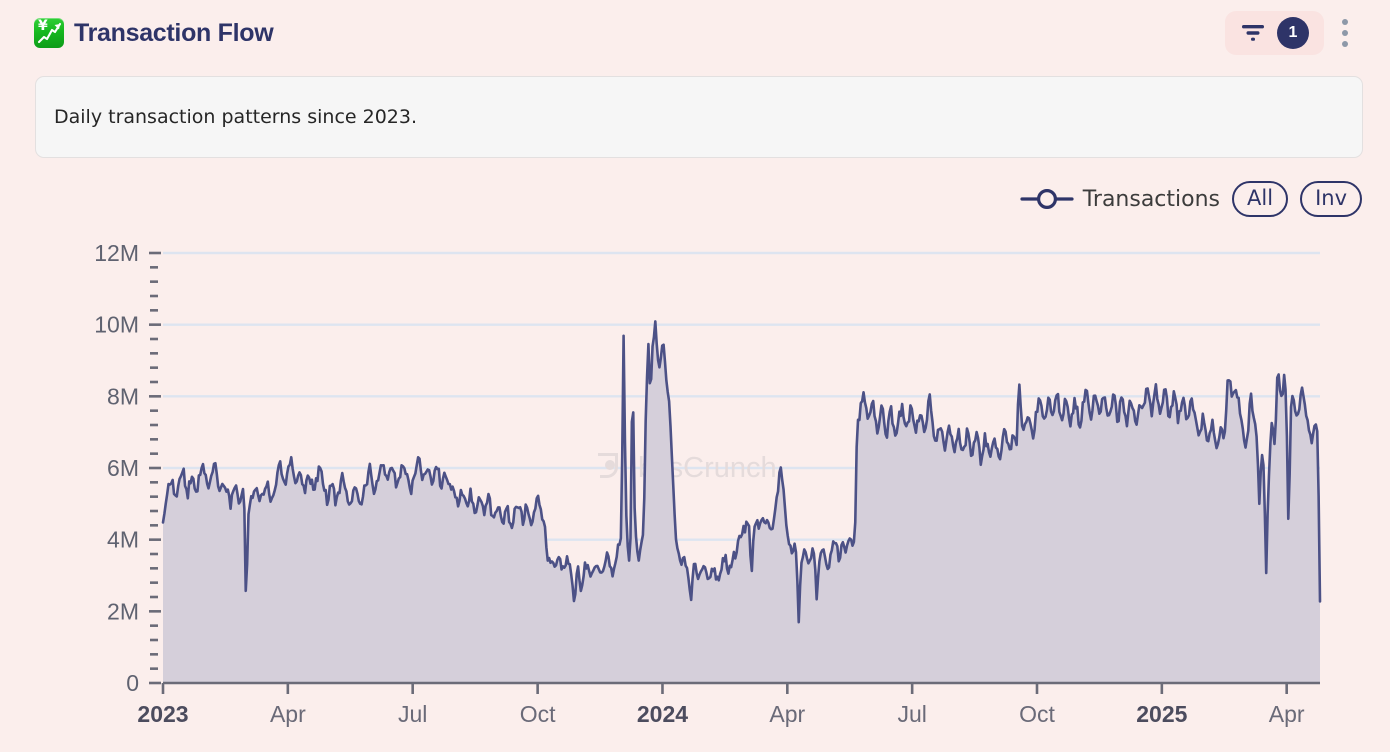  I want to click on yen-glyph: ¥, so click(43, 26).